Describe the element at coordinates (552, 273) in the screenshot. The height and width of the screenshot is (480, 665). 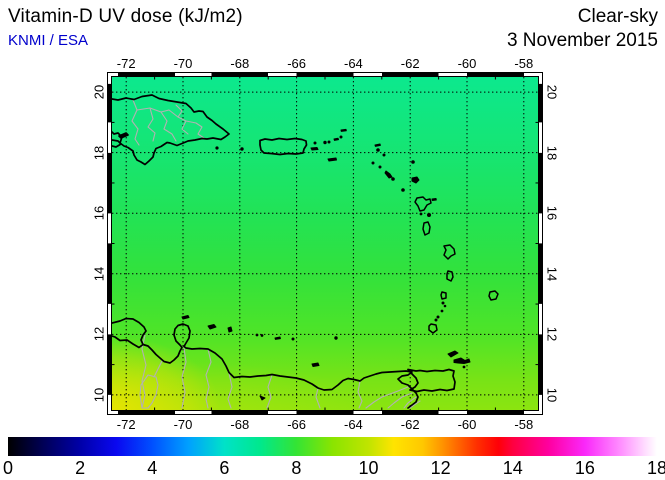
I see `lat-tick-label-right: 14` at that location.